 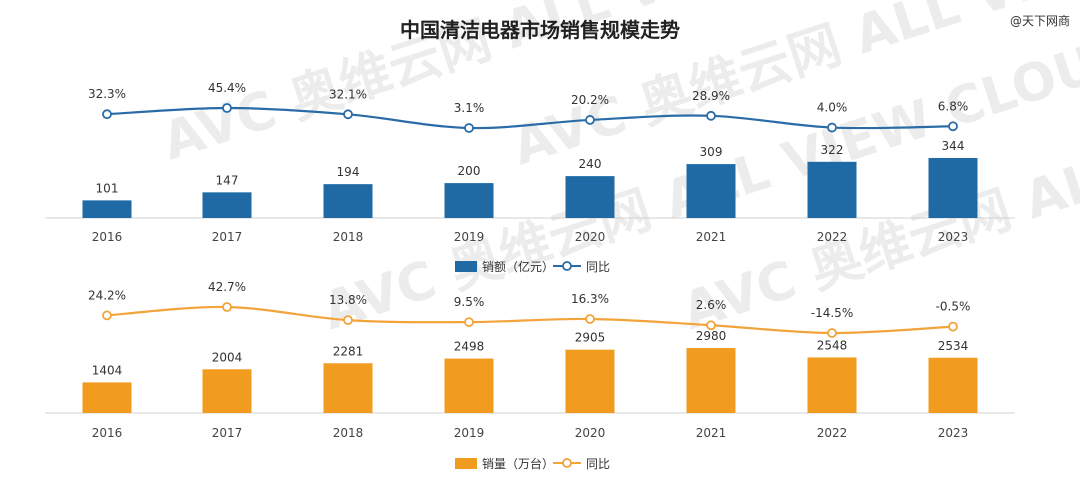 What do you see at coordinates (227, 357) in the screenshot?
I see `bar-value-label: 2004` at bounding box center [227, 357].